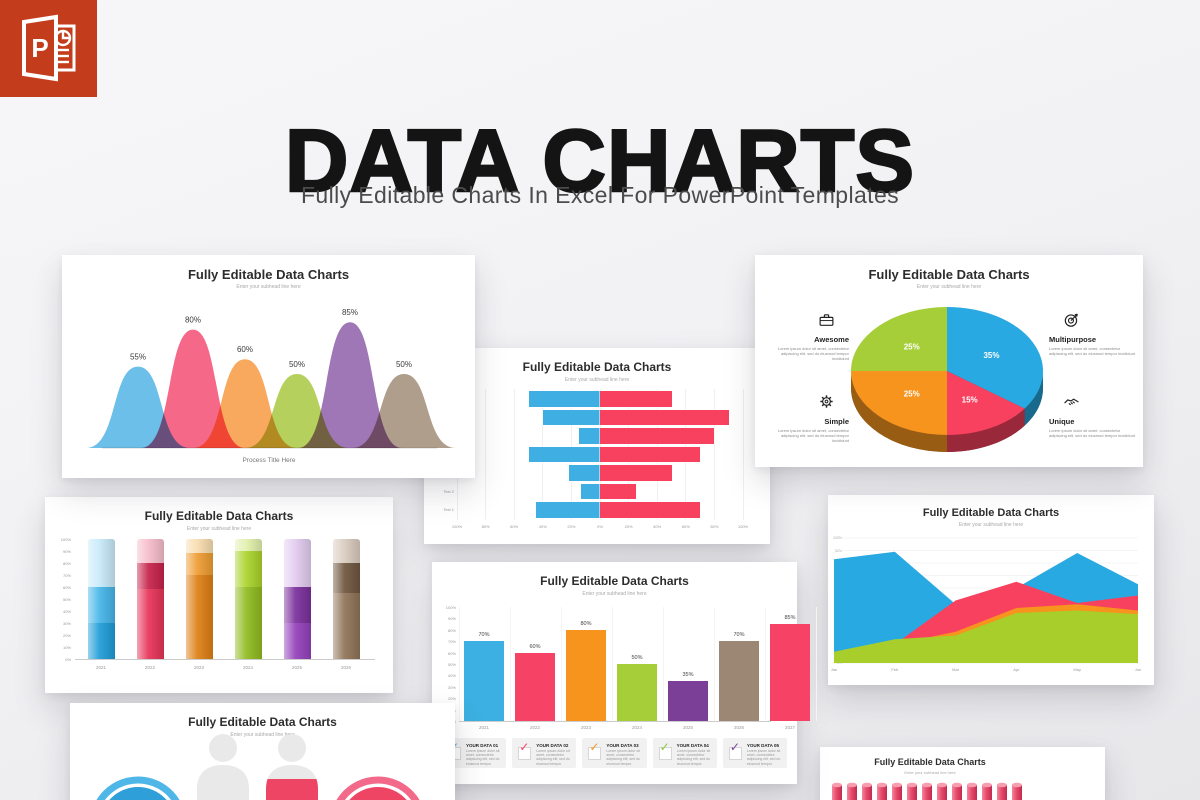 This screenshot has width=1200, height=800. What do you see at coordinates (1077, 669) in the screenshot?
I see `x-tick-label: May` at bounding box center [1077, 669].